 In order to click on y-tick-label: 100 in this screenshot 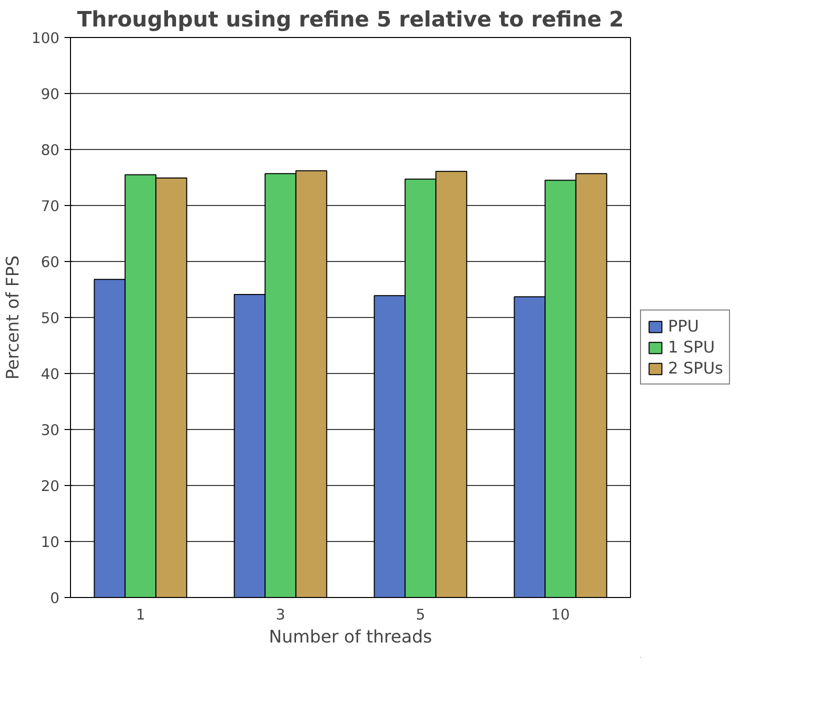, I will do `click(46, 38)`.